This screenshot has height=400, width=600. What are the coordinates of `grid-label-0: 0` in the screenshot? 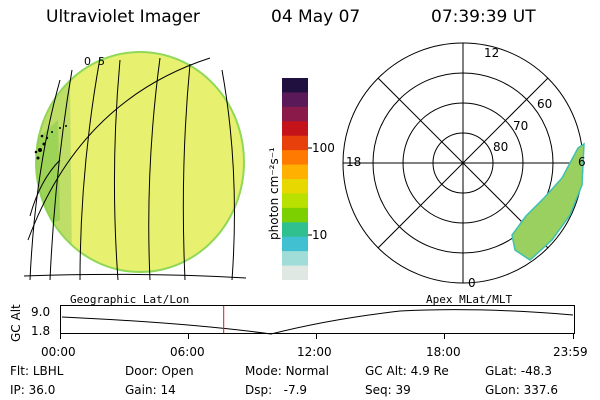 It's located at (87, 61).